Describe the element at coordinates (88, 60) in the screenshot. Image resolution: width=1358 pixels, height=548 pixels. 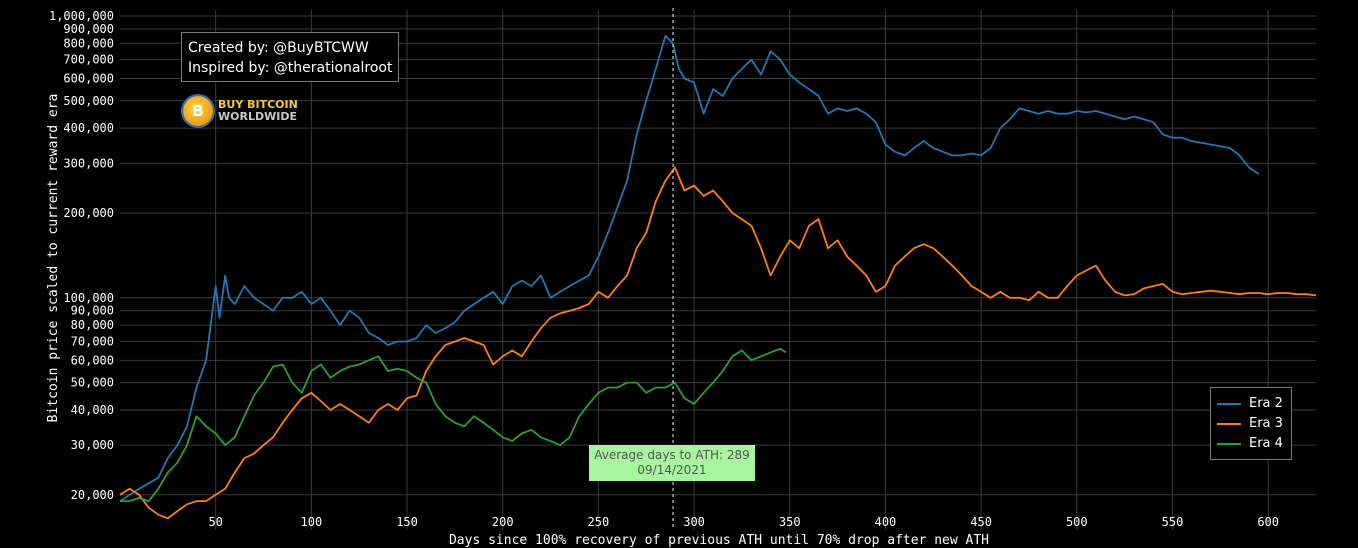
I see `y-tick-label: 700,000` at that location.